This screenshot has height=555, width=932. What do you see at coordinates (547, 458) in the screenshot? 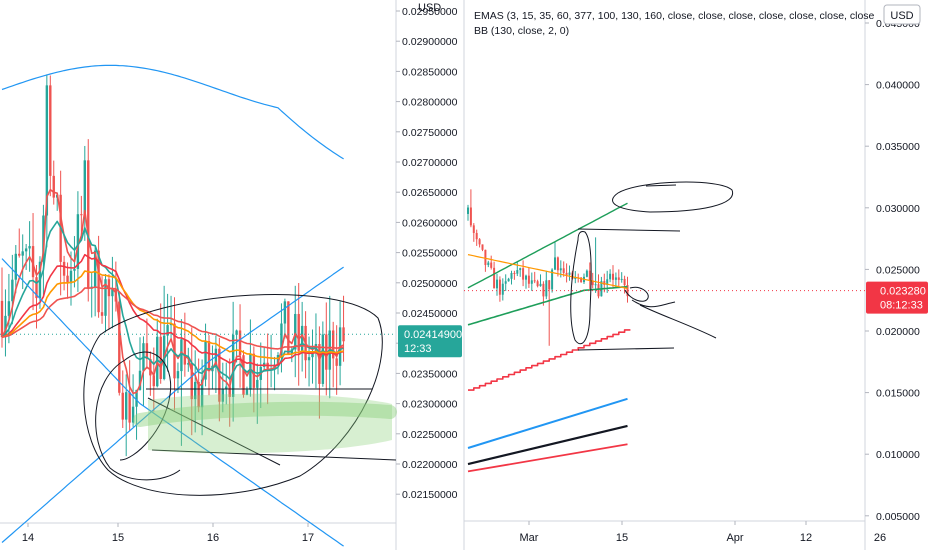
I see `ema-red` at bounding box center [547, 458].